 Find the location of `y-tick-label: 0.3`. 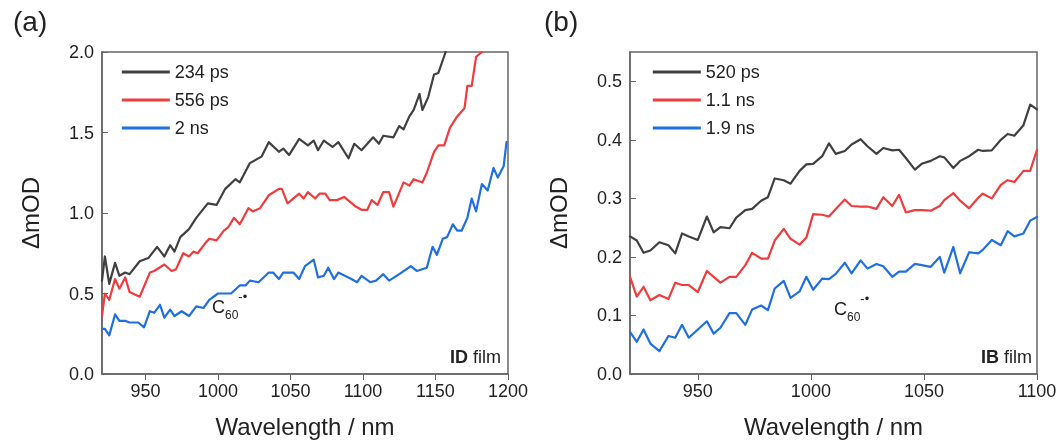

y-tick-label: 0.3 is located at coordinates (609, 198).